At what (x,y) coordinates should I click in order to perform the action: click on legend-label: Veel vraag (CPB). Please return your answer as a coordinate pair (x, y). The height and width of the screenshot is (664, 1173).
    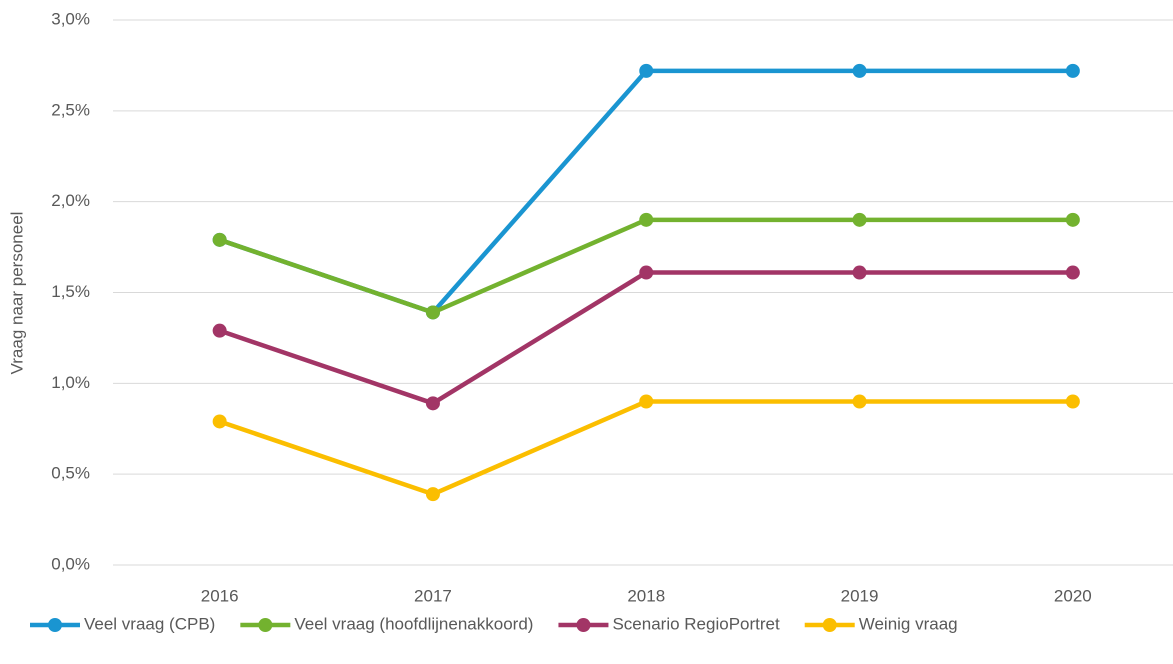
    Looking at the image, I should click on (149, 623).